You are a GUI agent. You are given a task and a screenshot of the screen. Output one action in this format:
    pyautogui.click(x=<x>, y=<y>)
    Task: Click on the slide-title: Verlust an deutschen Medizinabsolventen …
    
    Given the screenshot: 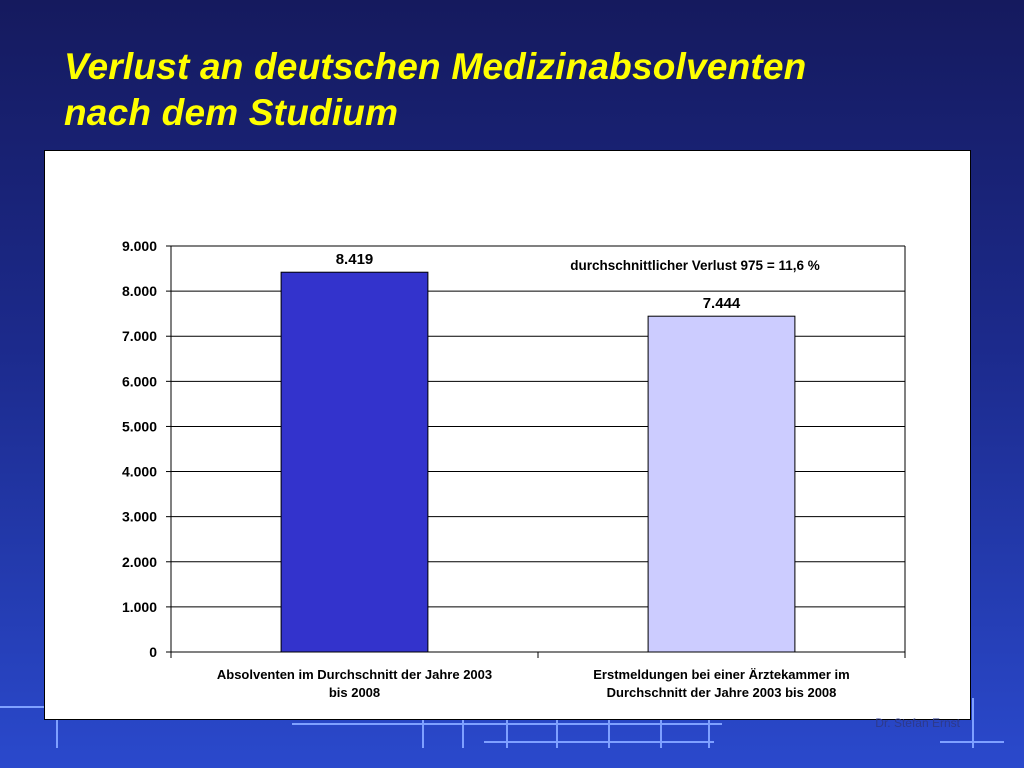 What is the action you would take?
    pyautogui.click(x=435, y=90)
    